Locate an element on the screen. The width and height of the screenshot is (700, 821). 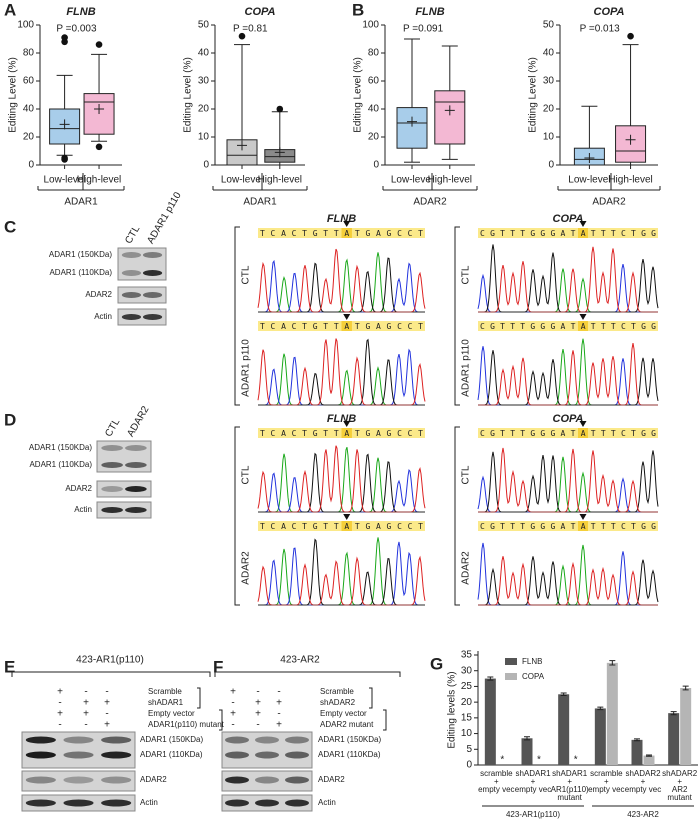
panel-letter: D is located at coordinates (10, 419).